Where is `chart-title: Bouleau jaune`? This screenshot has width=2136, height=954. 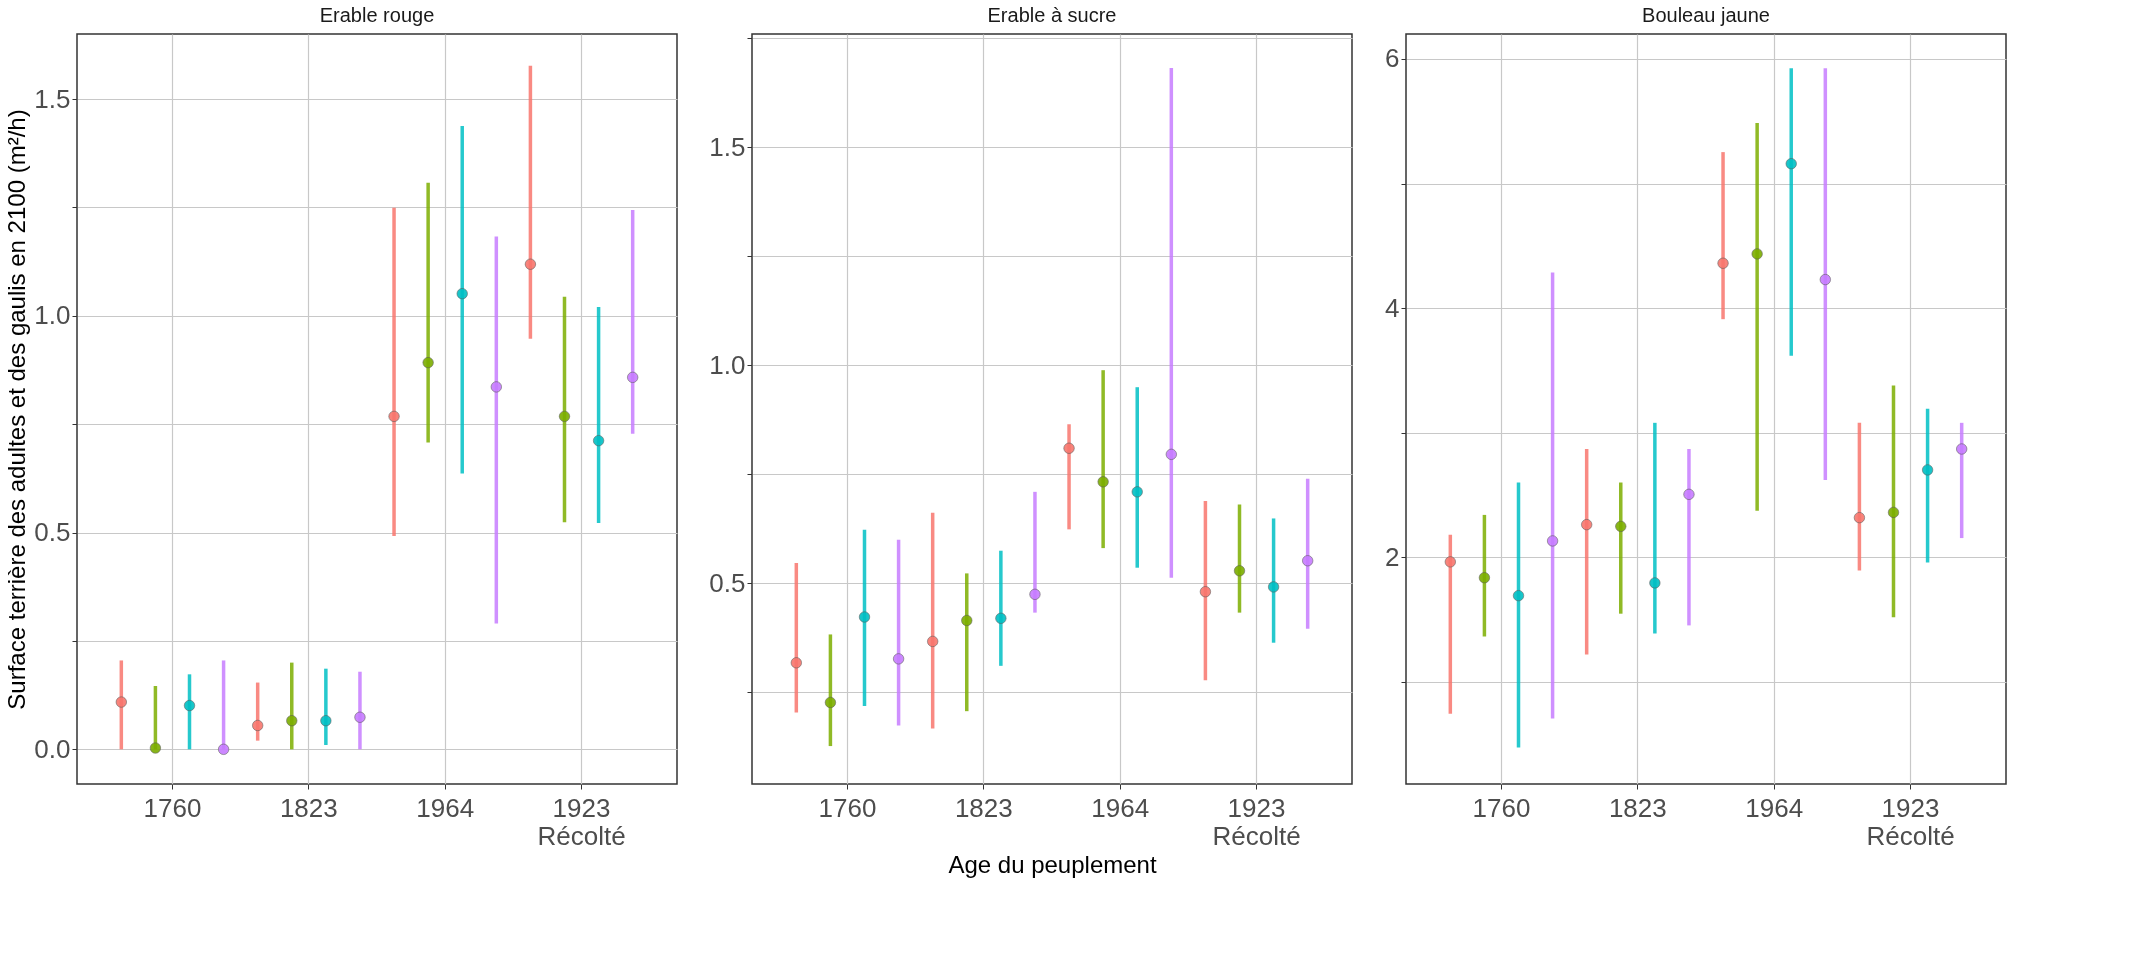
chart-title: Bouleau jaune is located at coordinates (1706, 15).